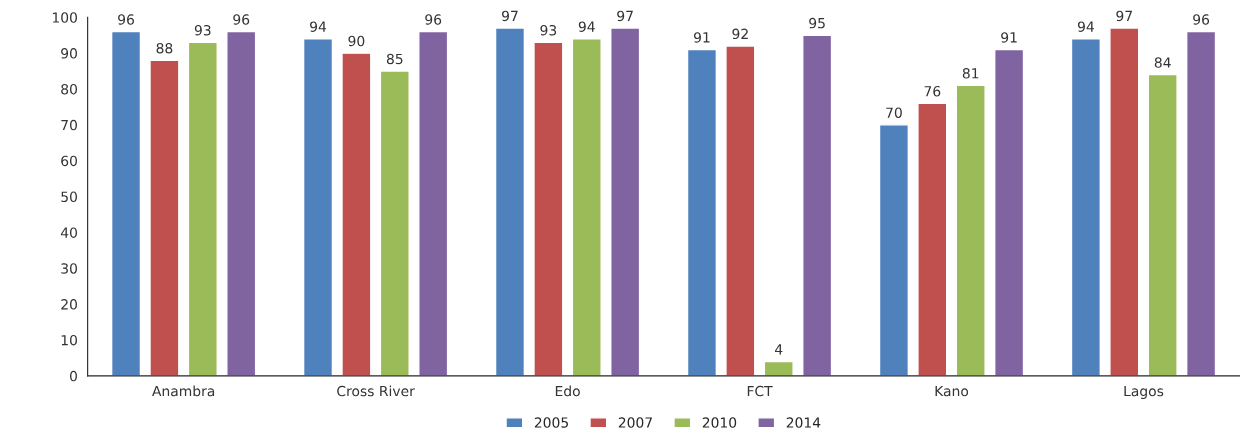 This screenshot has width=1252, height=432. I want to click on x-tick-label: Kano, so click(952, 391).